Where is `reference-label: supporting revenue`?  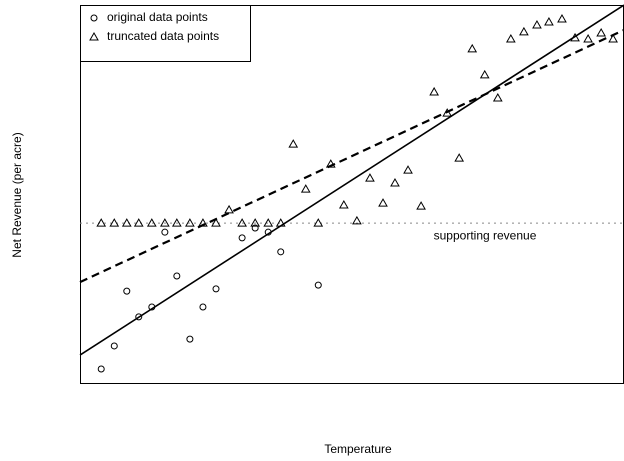 reference-label: supporting revenue is located at coordinates (485, 235).